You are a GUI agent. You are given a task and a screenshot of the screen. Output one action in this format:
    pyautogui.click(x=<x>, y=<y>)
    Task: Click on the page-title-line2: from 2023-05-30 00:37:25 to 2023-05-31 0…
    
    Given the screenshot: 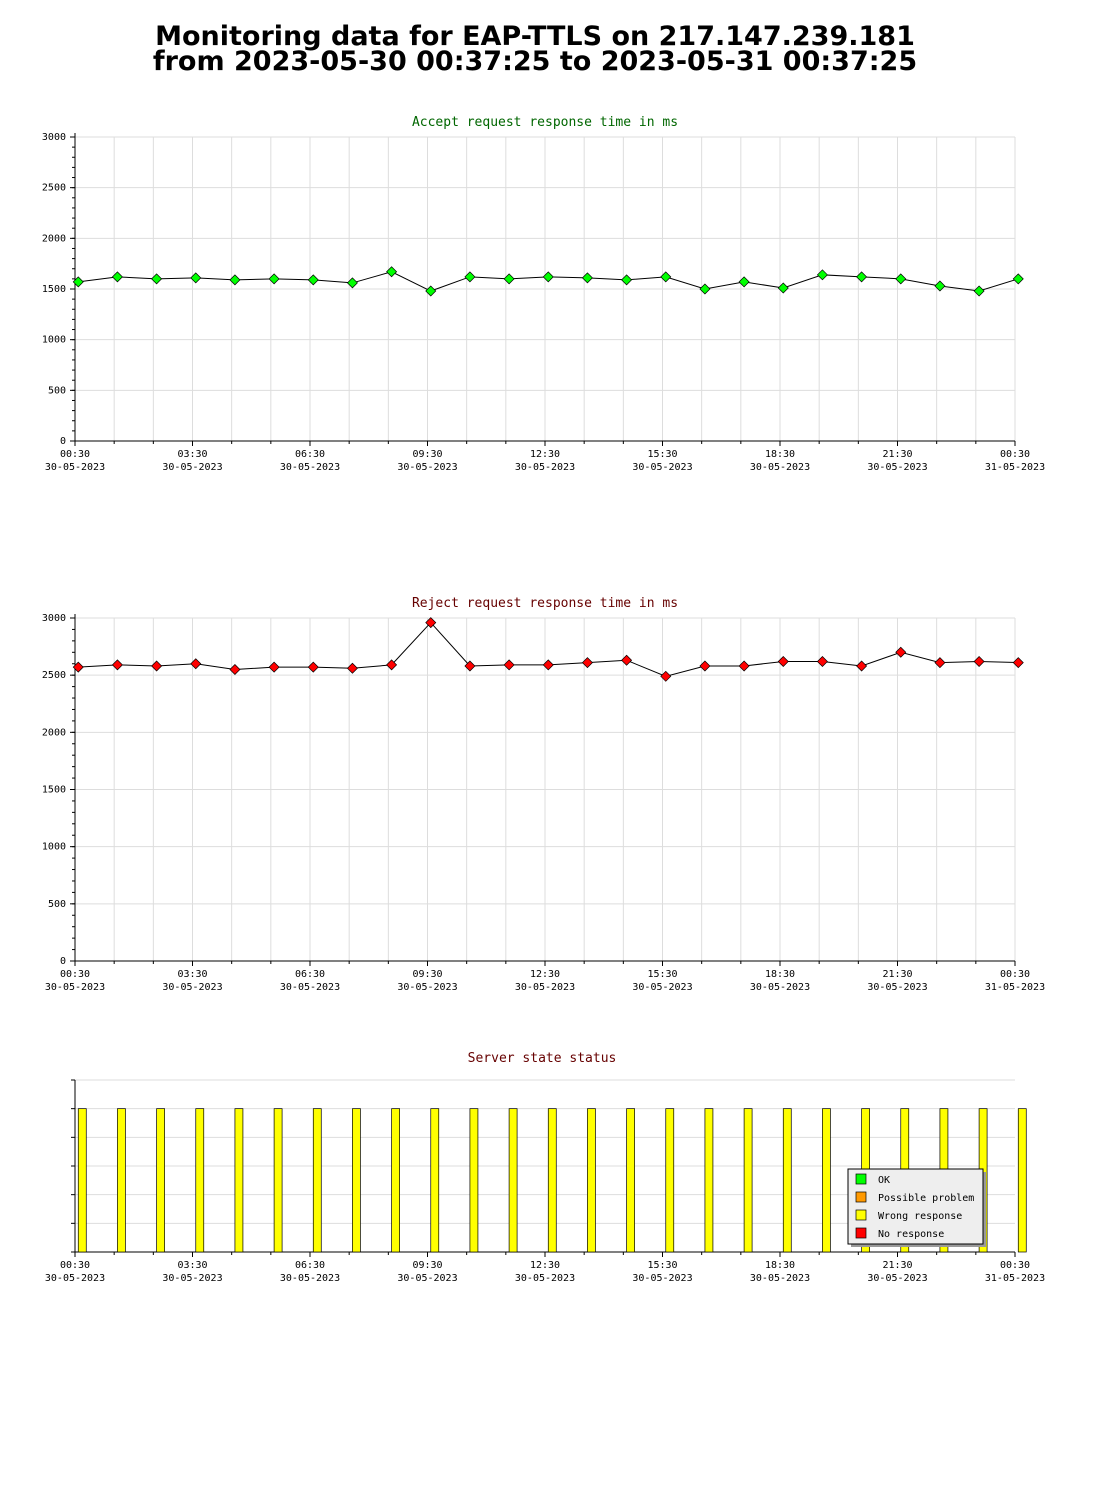 What is the action you would take?
    pyautogui.click(x=535, y=61)
    